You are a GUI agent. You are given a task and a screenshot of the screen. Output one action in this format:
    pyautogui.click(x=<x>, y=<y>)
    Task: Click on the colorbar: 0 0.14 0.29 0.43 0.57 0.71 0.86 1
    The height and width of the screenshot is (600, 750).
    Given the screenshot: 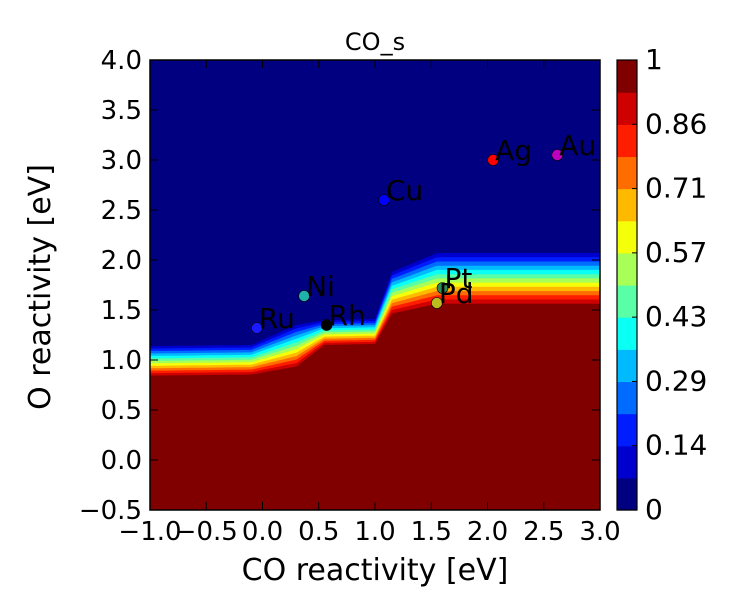 What is the action you would take?
    pyautogui.click(x=661, y=284)
    